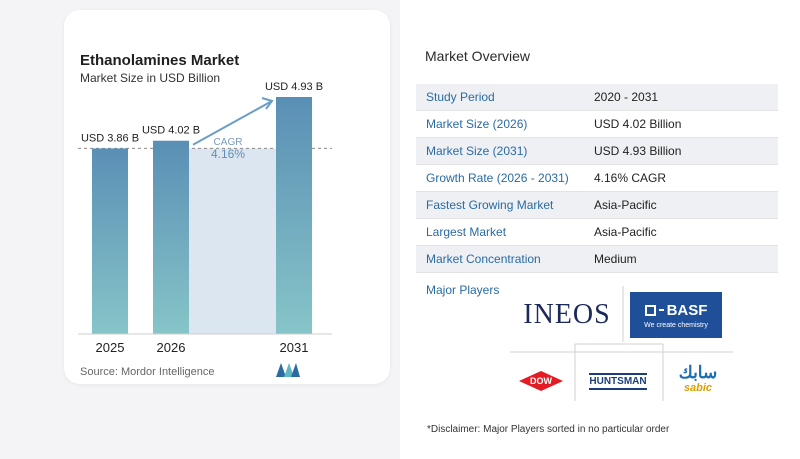 The height and width of the screenshot is (459, 800). I want to click on overview-row-growth-rate: Growth Rate (2026 - 2031) 4.16% CAGR, so click(597, 178).